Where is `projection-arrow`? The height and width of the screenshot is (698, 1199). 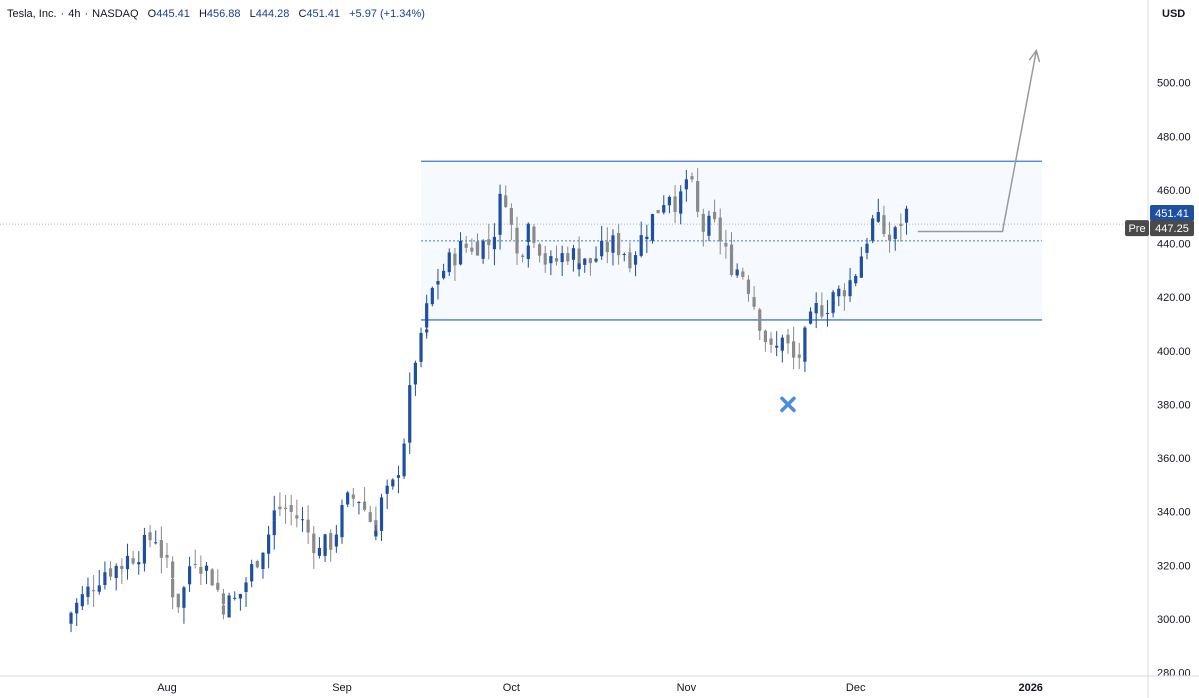
projection-arrow is located at coordinates (977, 141).